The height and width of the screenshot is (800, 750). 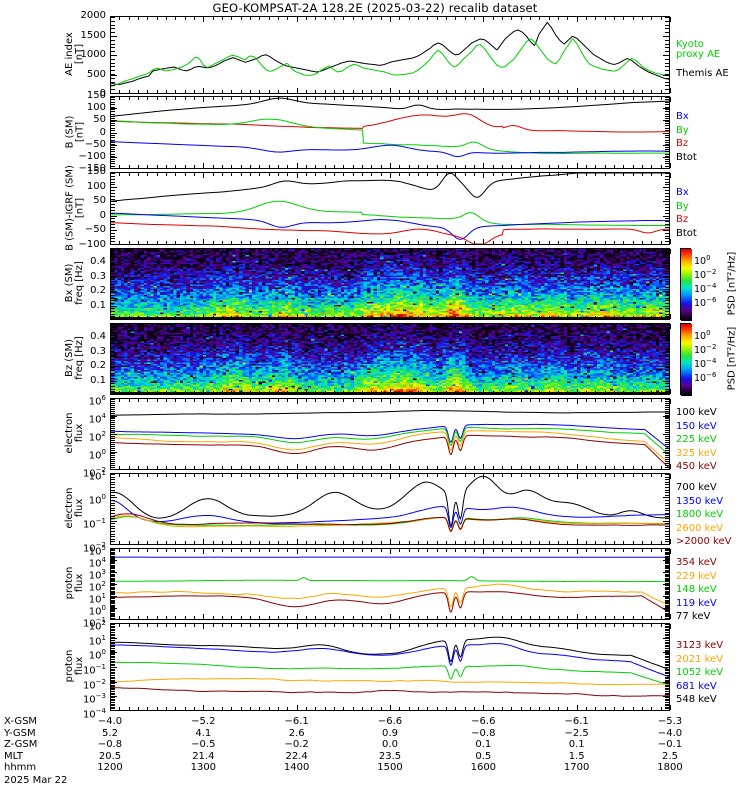 I want to click on xaxis-value-x-gsm-1: −5.2, so click(x=203, y=721).